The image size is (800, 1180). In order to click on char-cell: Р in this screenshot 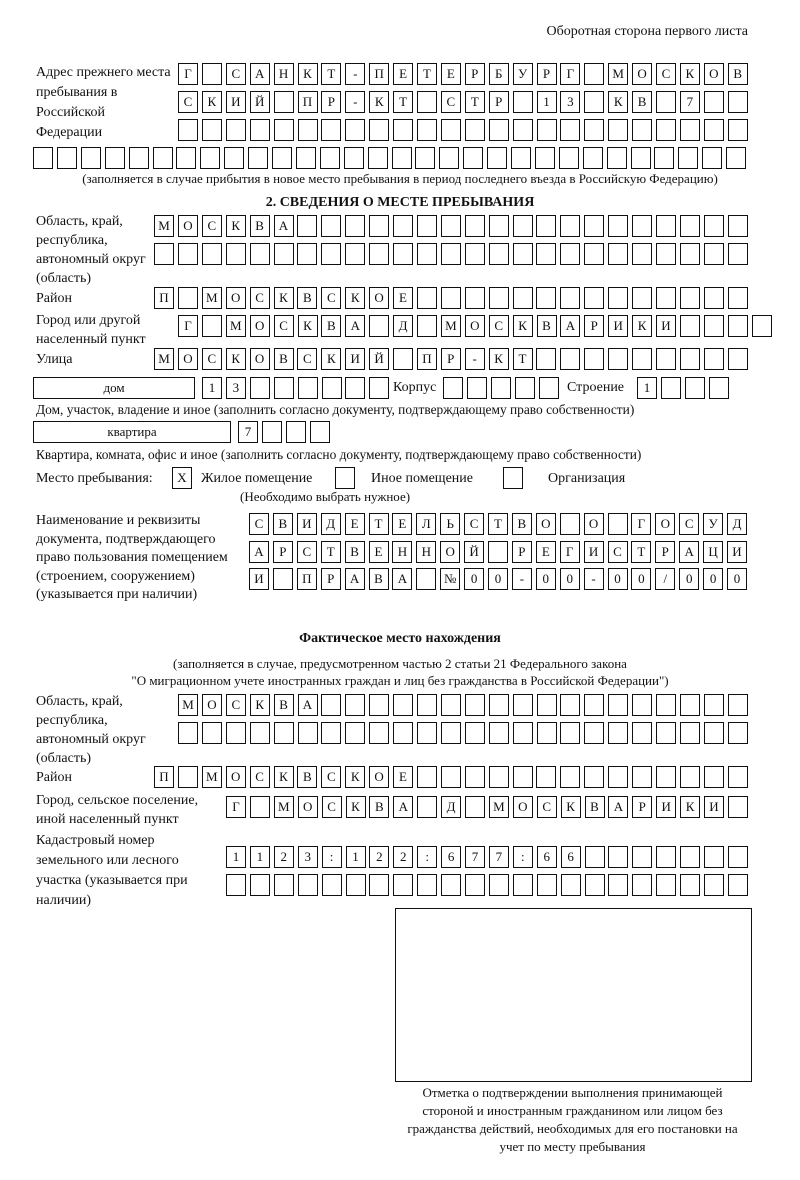, I will do `click(450, 359)`.